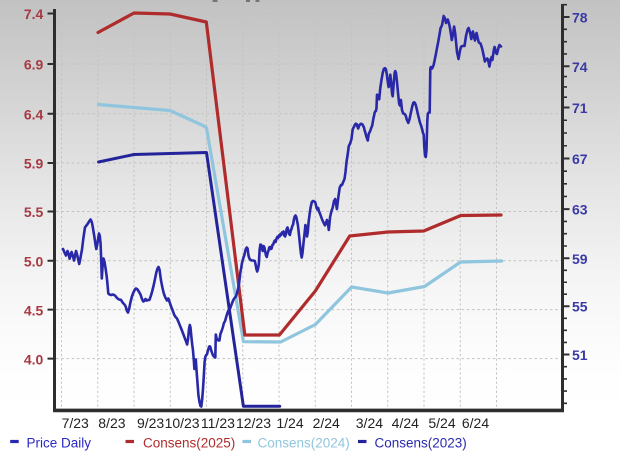  What do you see at coordinates (34, 212) in the screenshot?
I see `svg-text: 5.5` at bounding box center [34, 212].